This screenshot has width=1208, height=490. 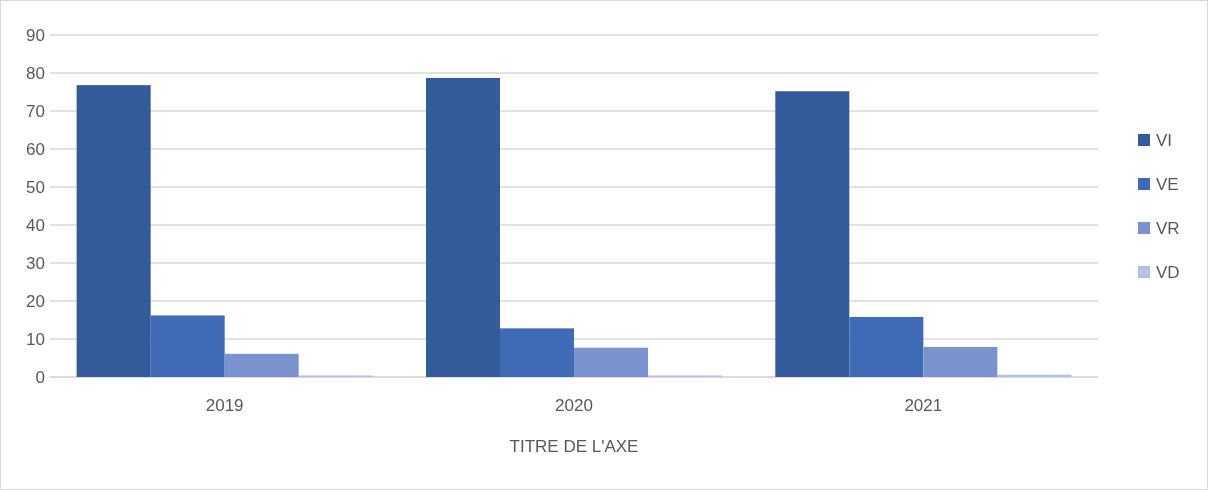 What do you see at coordinates (574, 446) in the screenshot?
I see `x-axis-title: TITRE DE L'AXE` at bounding box center [574, 446].